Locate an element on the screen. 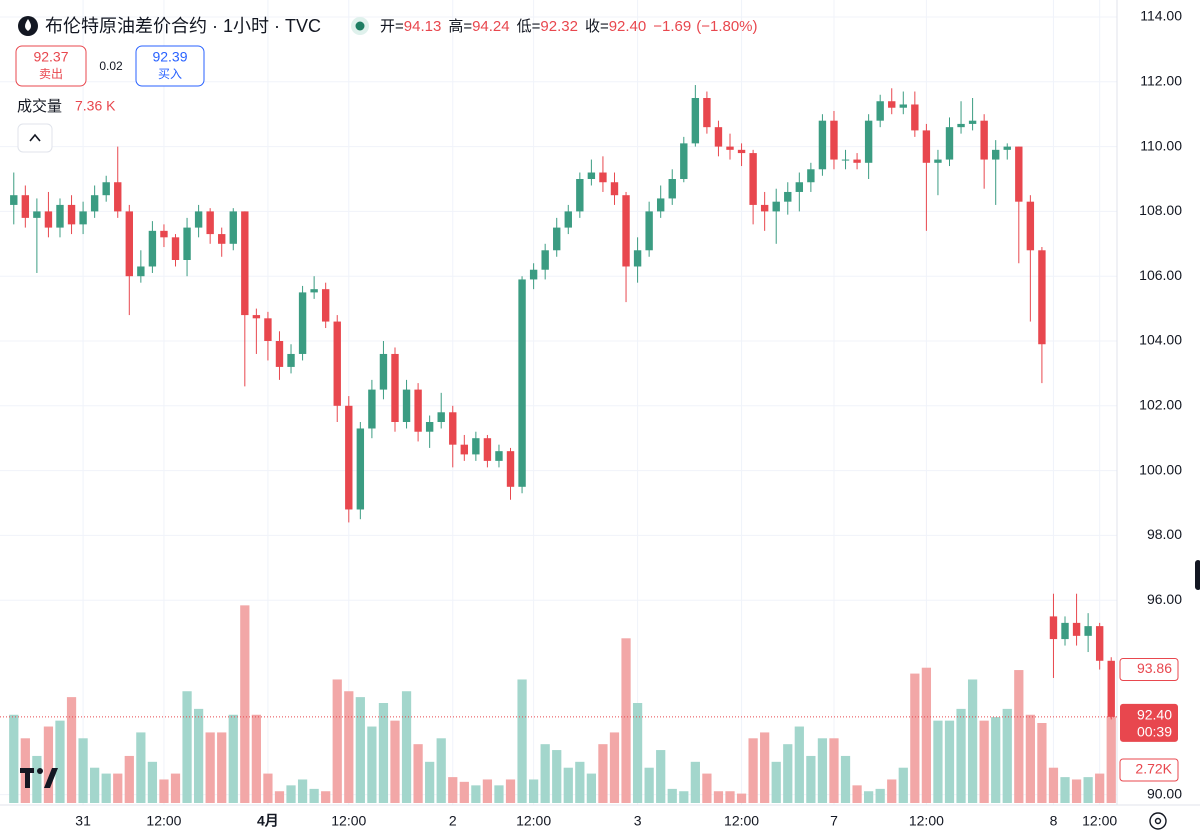  sell-label: 卖出 is located at coordinates (51, 74).